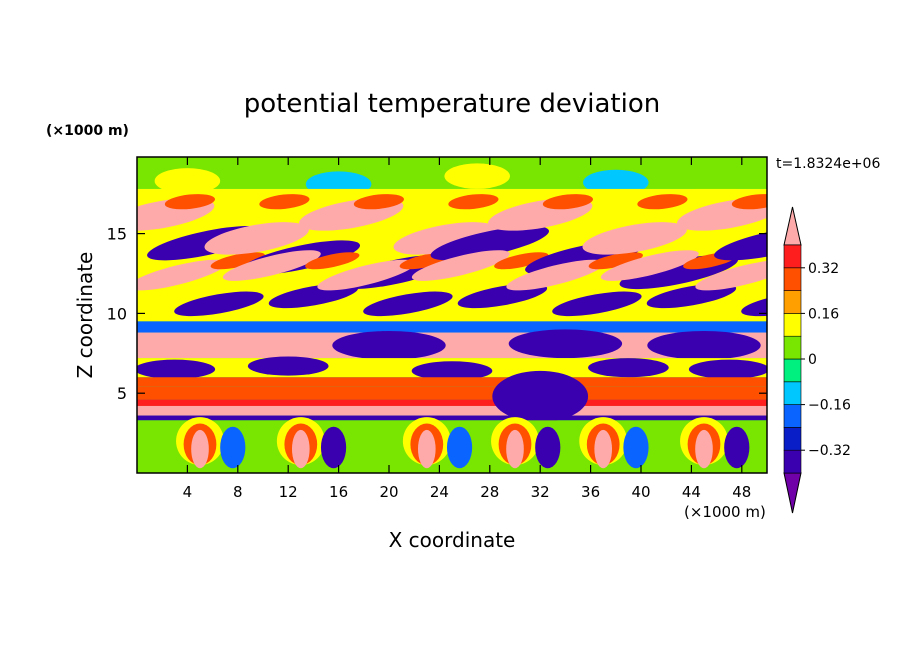 The image size is (904, 654). What do you see at coordinates (829, 451) in the screenshot?
I see `colorbar-tick-label: −0.32` at bounding box center [829, 451].